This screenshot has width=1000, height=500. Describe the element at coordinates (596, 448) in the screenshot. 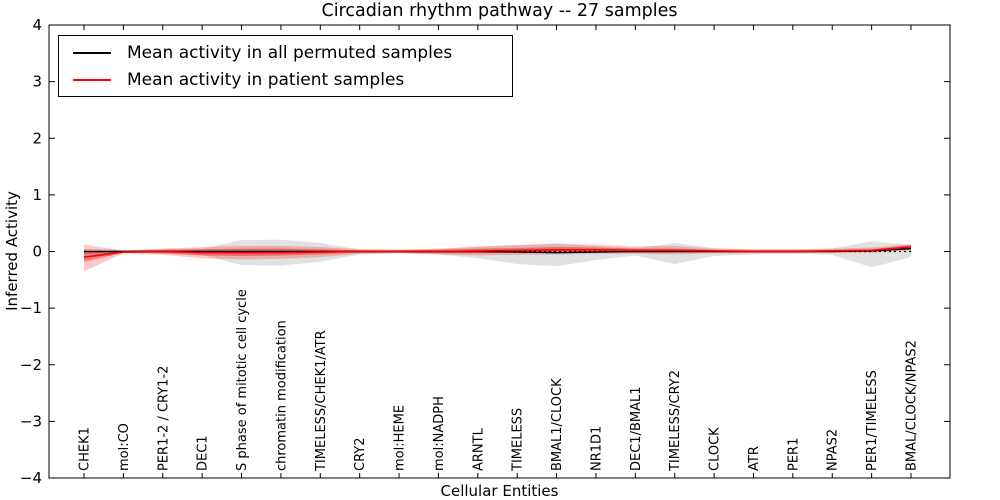

I see `x-tick-label: NR1D1` at that location.